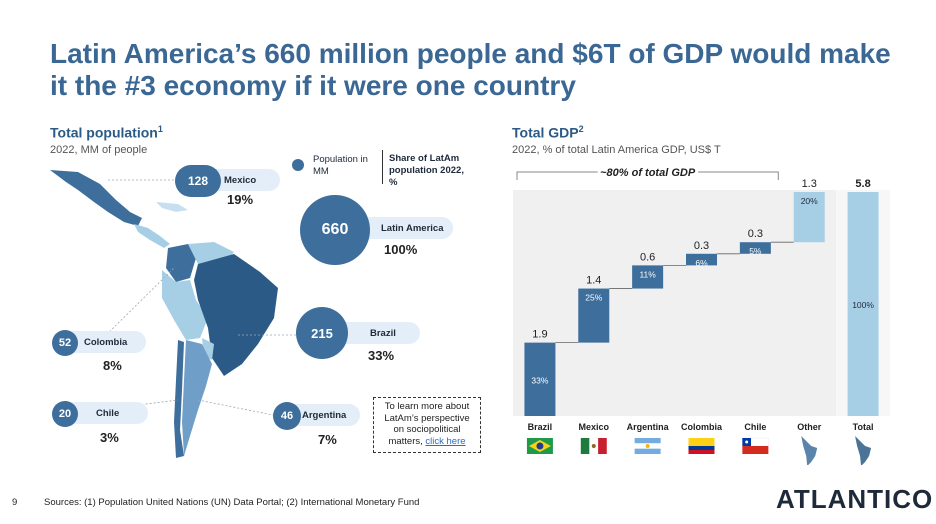  Describe the element at coordinates (809, 450) in the screenshot. I see `other-map-icon` at that location.